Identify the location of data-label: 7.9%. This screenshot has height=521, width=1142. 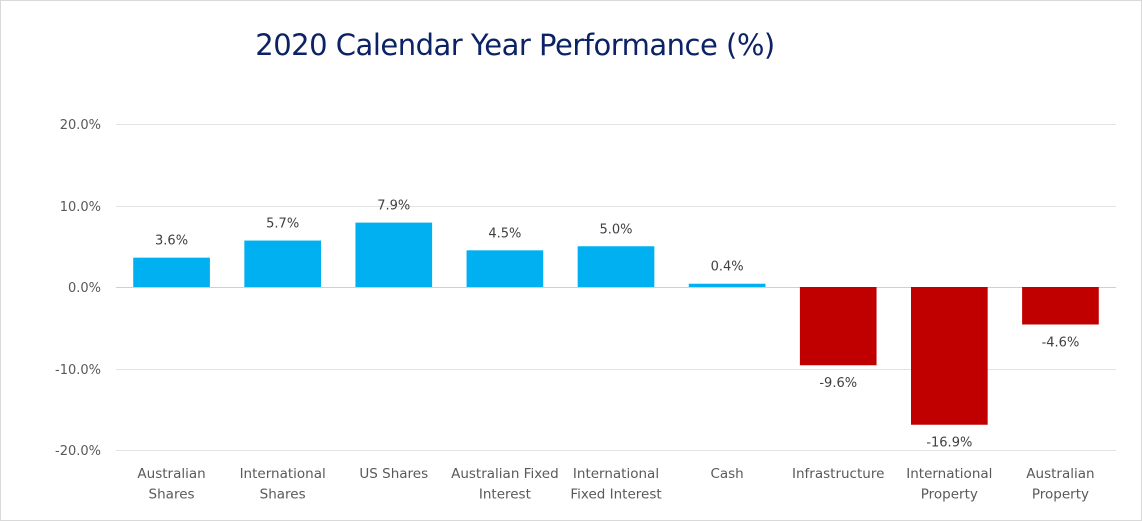
(393, 206).